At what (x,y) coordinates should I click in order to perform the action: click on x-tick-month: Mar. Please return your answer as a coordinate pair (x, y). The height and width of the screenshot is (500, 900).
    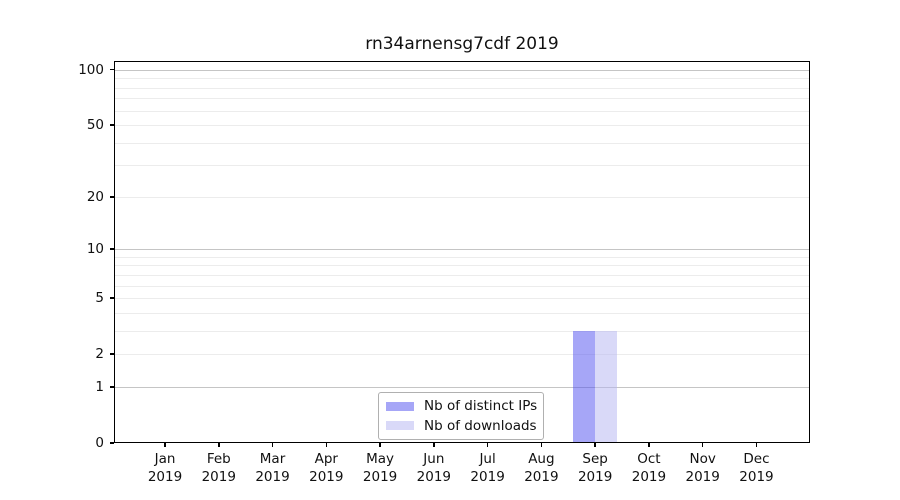
    Looking at the image, I should click on (272, 459).